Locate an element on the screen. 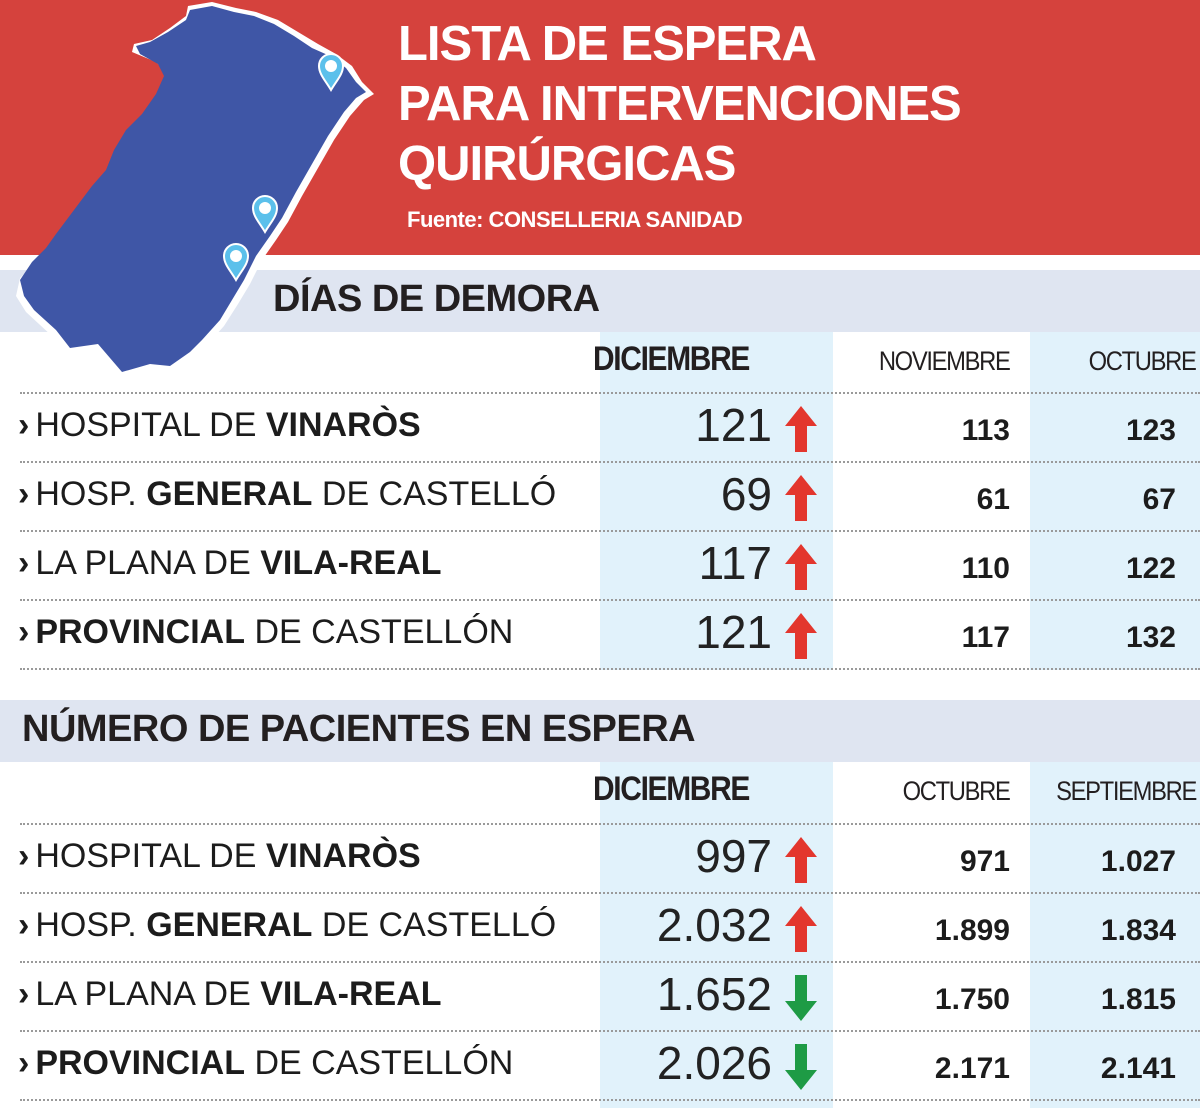 The width and height of the screenshot is (1200, 1108). value-previous: 2.171 is located at coordinates (972, 1068).